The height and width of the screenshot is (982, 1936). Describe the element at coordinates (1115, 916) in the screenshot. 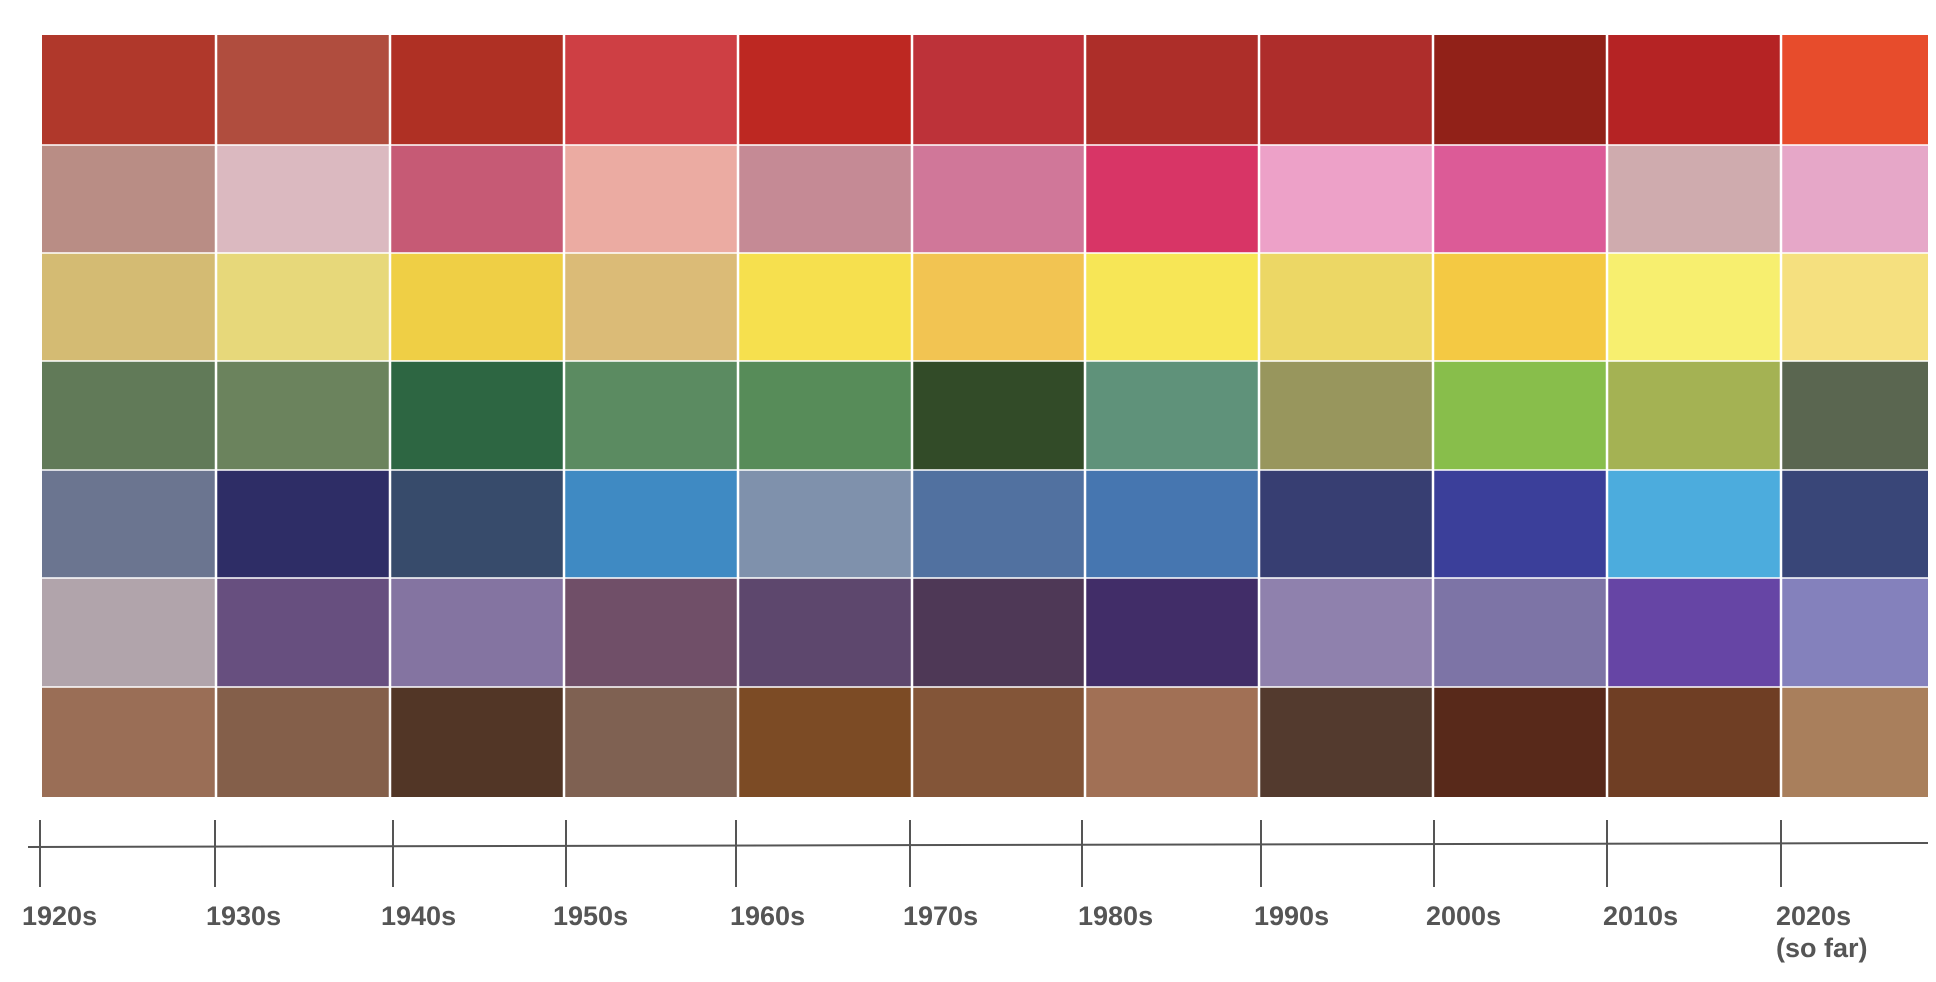

I see `decade-label-1980s: 1980s` at that location.